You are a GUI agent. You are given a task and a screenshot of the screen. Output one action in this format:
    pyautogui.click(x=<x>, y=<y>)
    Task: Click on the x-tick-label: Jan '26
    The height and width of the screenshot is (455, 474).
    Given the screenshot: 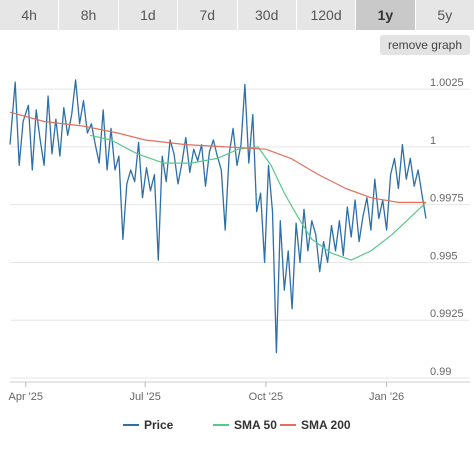 What is the action you would take?
    pyautogui.click(x=386, y=397)
    